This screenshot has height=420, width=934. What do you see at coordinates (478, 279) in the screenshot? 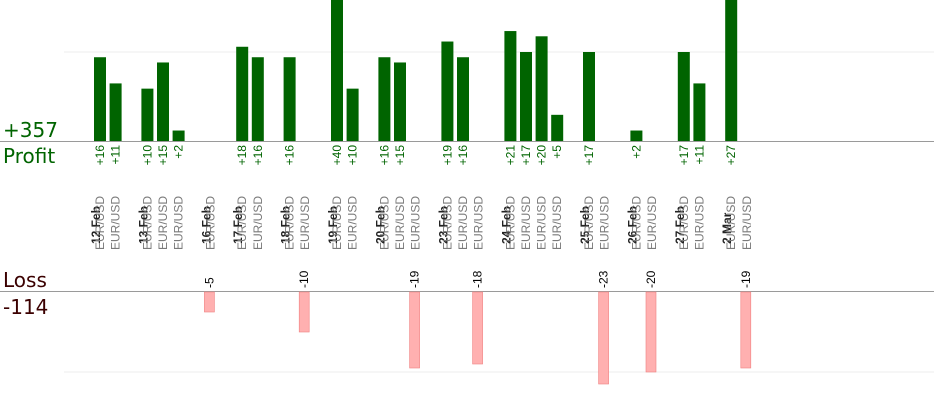
I see `loss-value-label: -18` at bounding box center [478, 279].